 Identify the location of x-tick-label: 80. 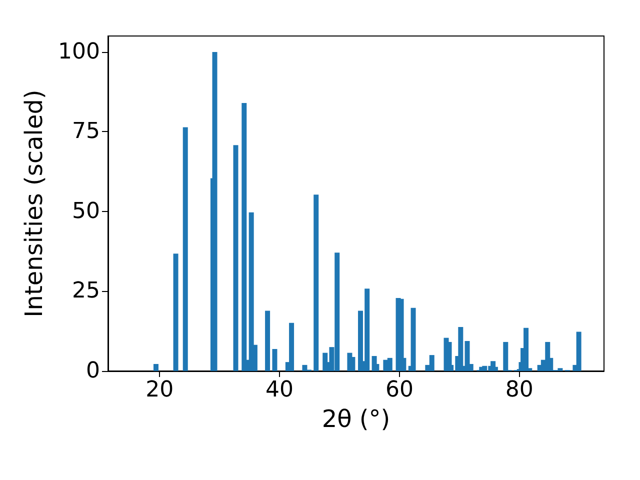
(519, 390).